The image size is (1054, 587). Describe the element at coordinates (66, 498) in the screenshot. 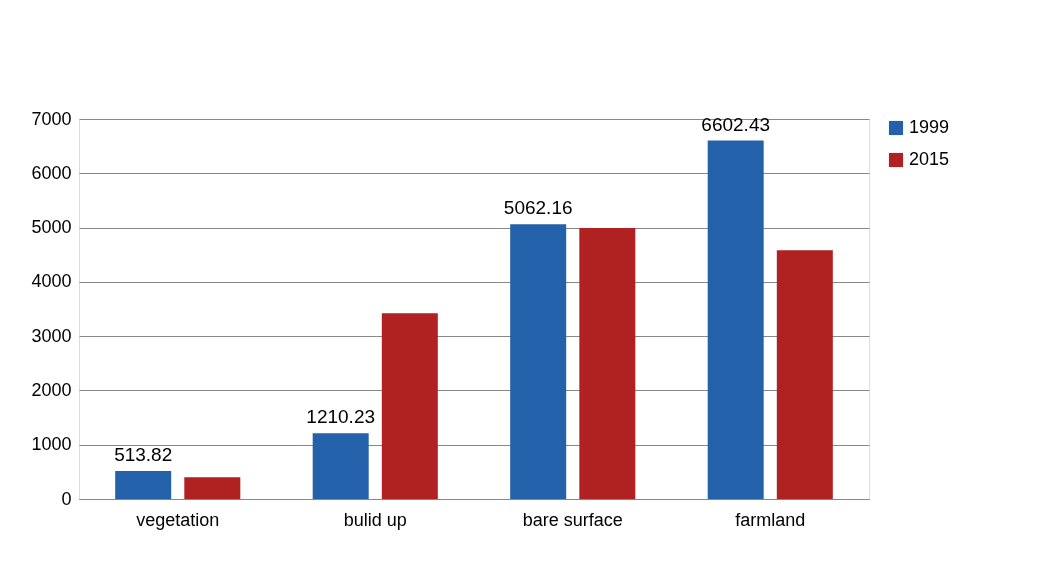

I see `y-tick-label: 0` at that location.